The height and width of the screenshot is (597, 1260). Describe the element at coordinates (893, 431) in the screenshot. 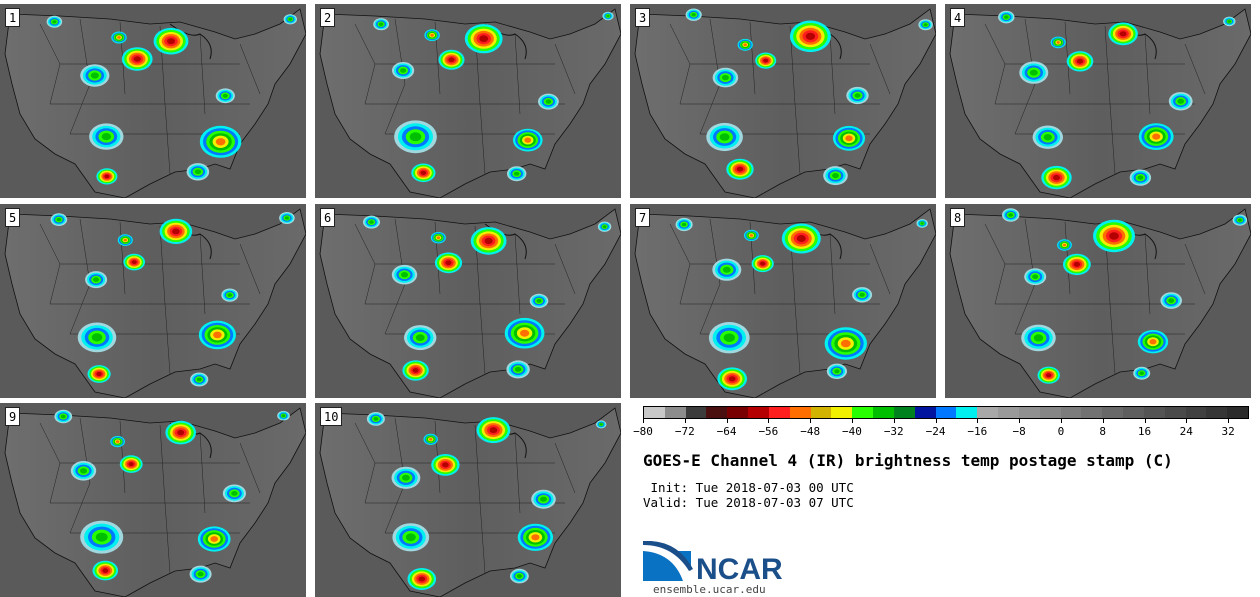

I see `colorbar-tick-label: −32` at that location.